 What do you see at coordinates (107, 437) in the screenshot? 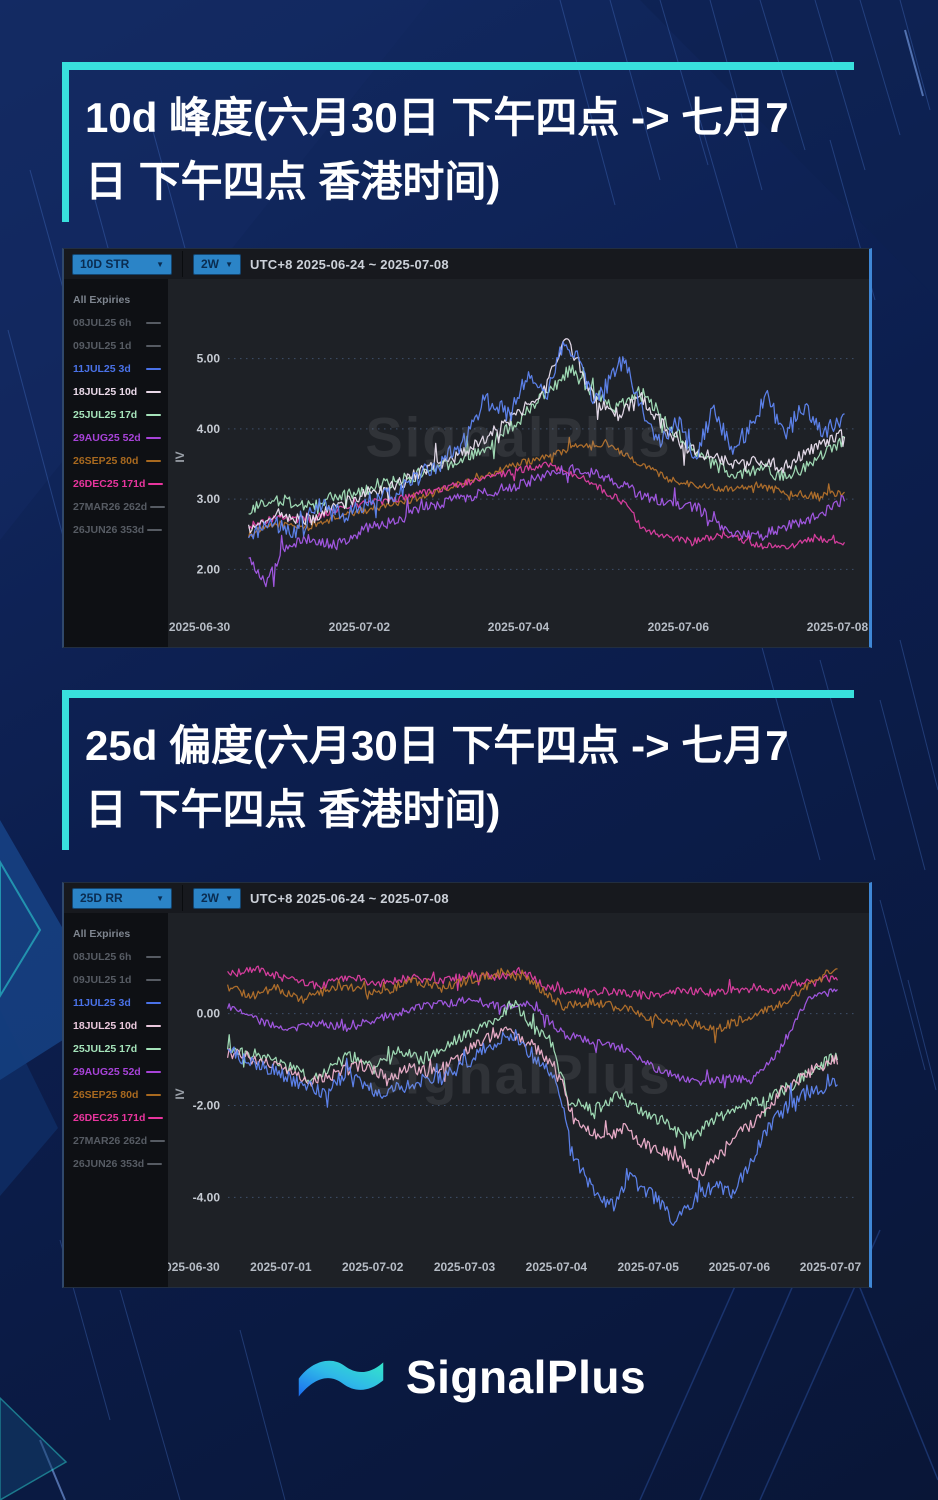
I see `legend-item-label: 29AUG25 52d` at bounding box center [107, 437].